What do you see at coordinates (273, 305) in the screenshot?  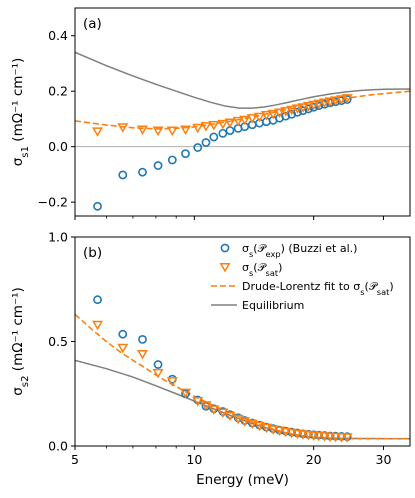 I see `legend-label-equilibrium: Equilibrium` at bounding box center [273, 305].